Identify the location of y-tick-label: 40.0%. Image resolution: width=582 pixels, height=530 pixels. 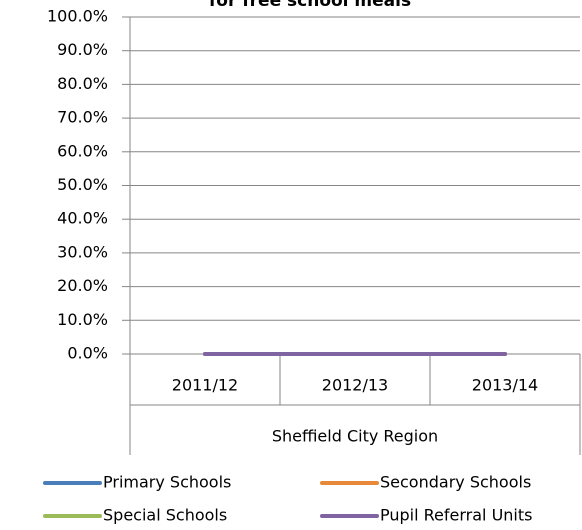
(82, 218).